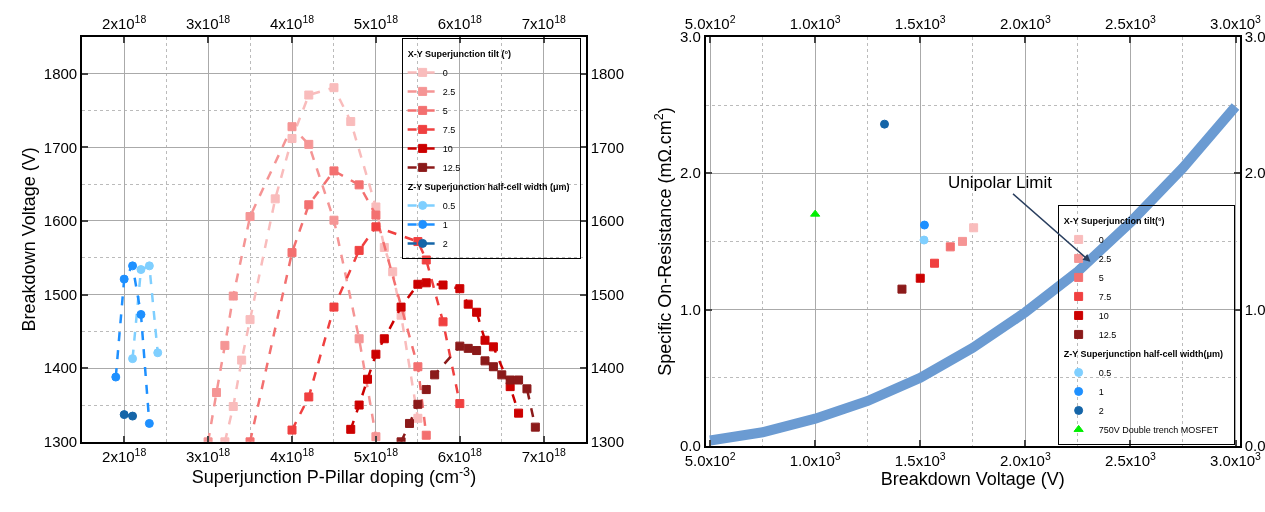 The width and height of the screenshot is (1265, 512). Describe the element at coordinates (60, 442) in the screenshot. I see `y-tick-label: 1300` at that location.